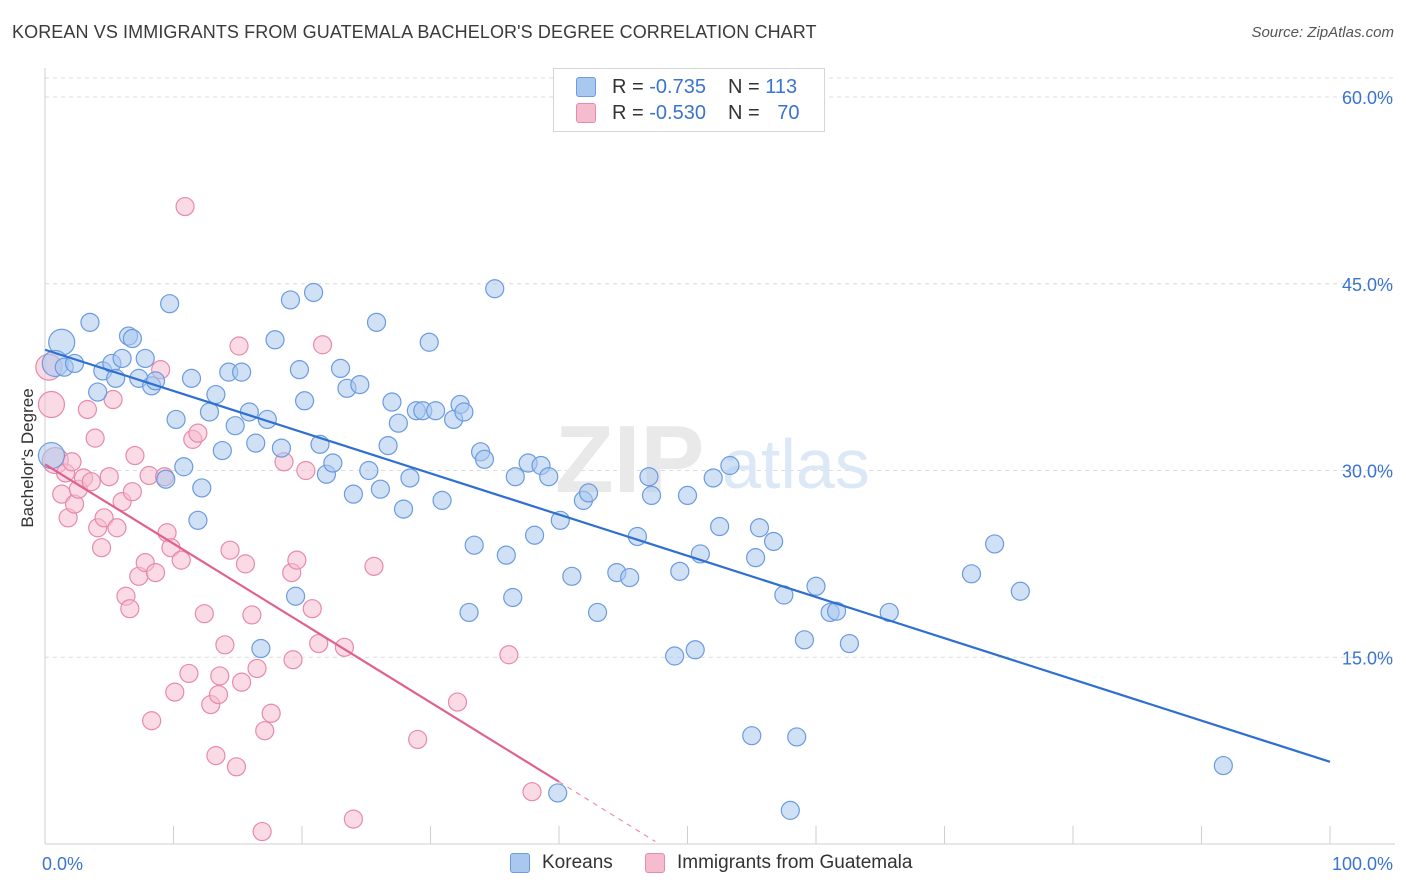 The width and height of the screenshot is (1406, 892). Describe the element at coordinates (796, 464) in the screenshot. I see `watermark-atlas: atlas` at that location.